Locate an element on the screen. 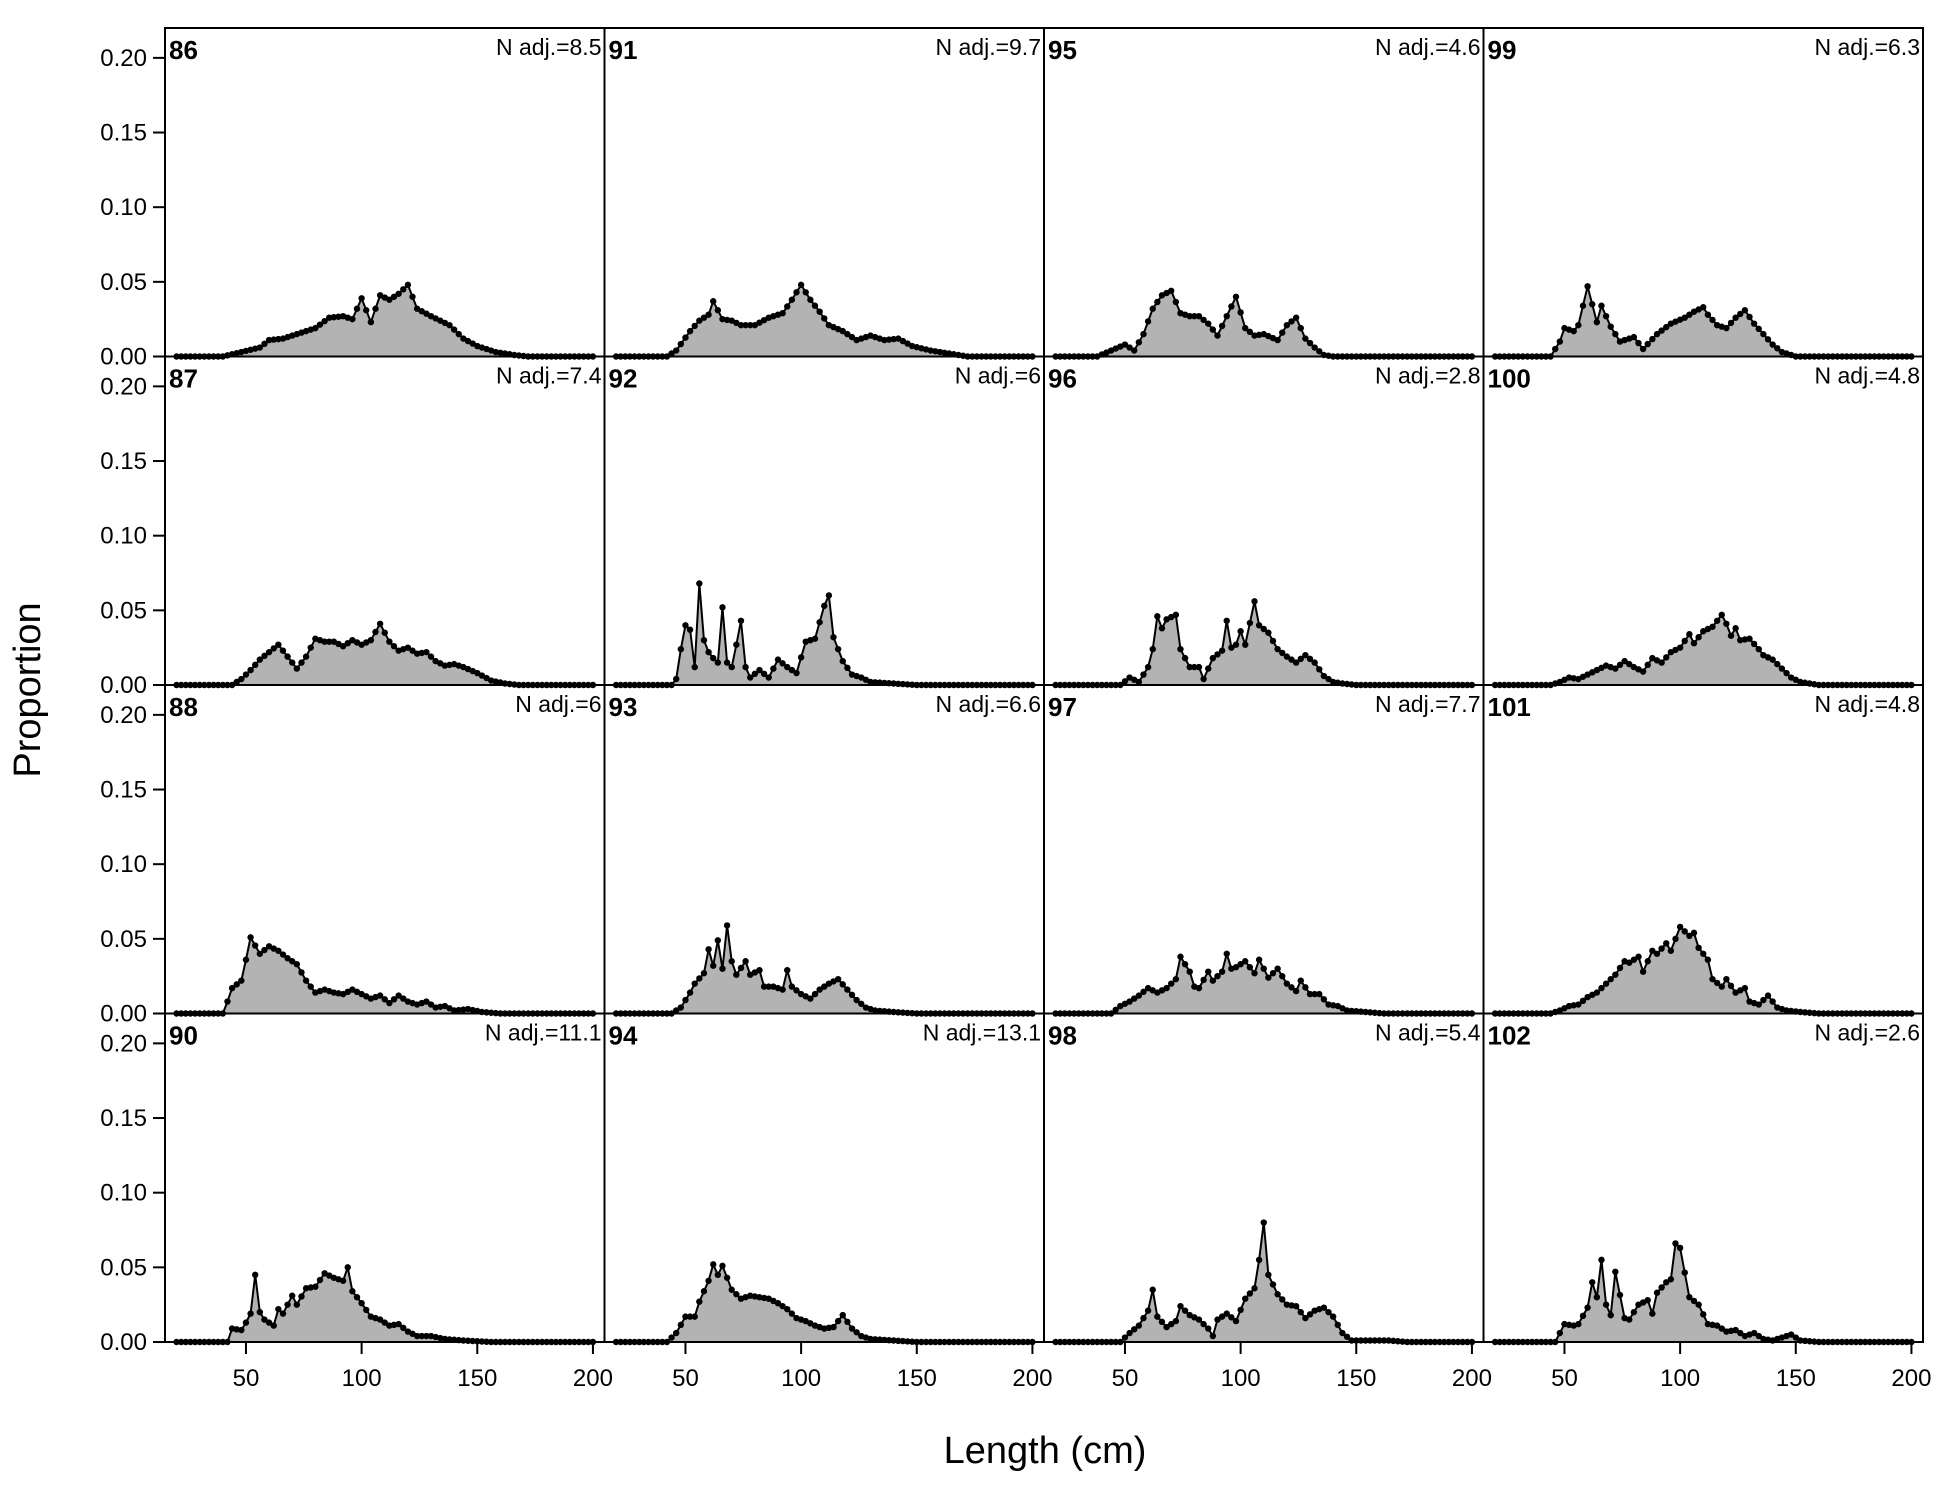 The height and width of the screenshot is (1500, 1950). x-tick-label: 200 is located at coordinates (1911, 1378).